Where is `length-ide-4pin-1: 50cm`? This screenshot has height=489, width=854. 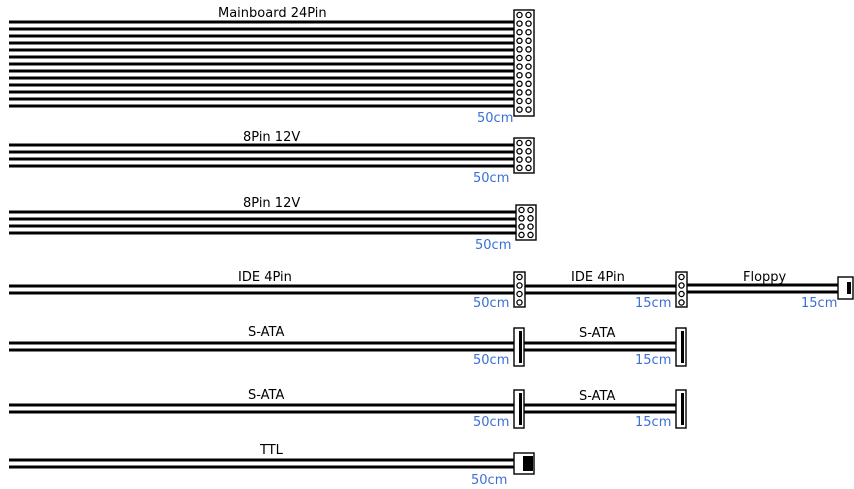
length-ide-4pin-1: 50cm is located at coordinates (491, 303).